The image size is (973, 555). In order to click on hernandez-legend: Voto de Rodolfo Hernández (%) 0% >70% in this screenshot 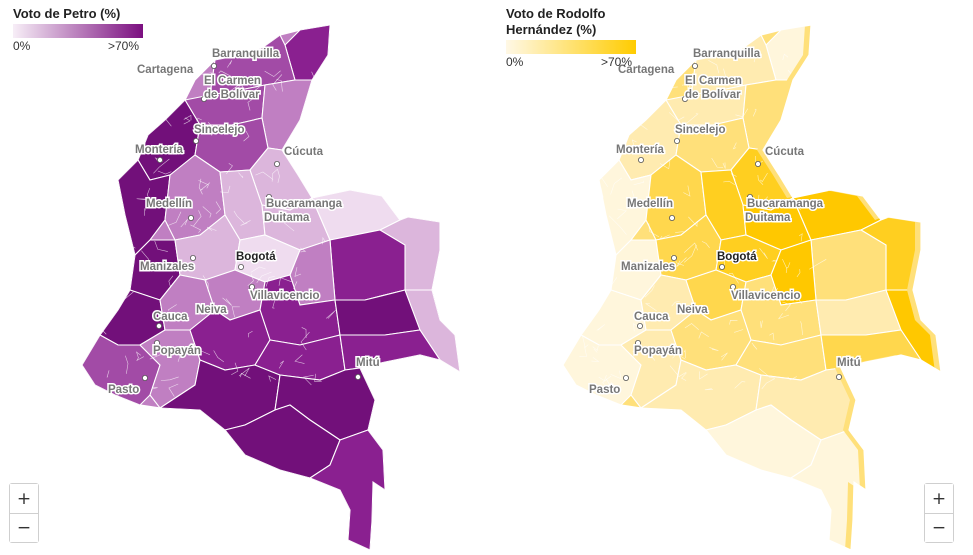, I will do `click(576, 37)`.